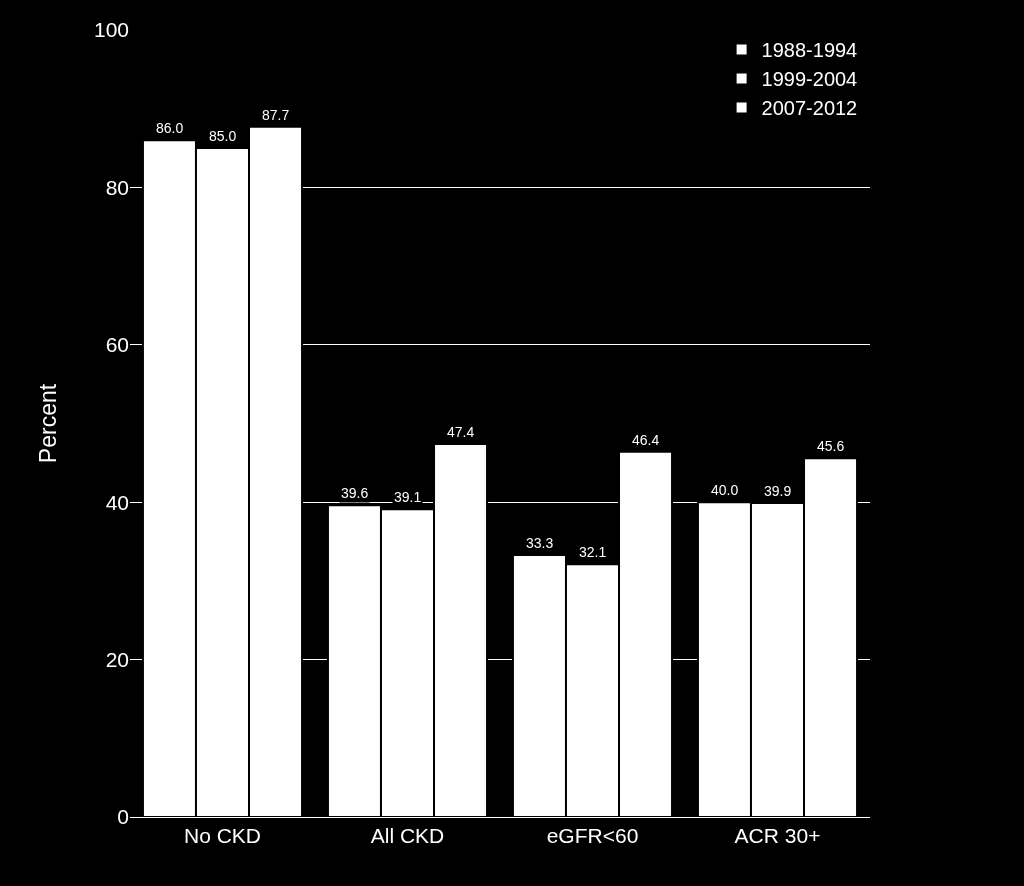 This screenshot has width=1024, height=886. What do you see at coordinates (123, 817) in the screenshot?
I see `y-tick-label: 0` at bounding box center [123, 817].